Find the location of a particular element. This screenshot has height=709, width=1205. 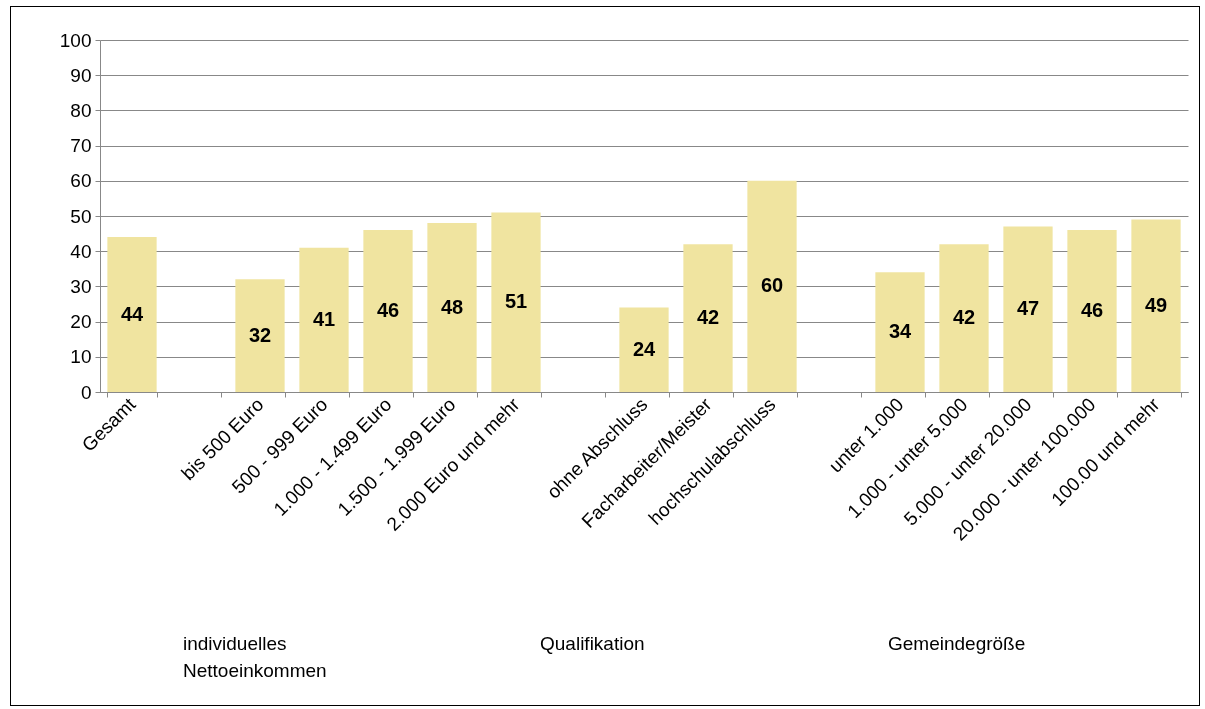

data-label: 47 is located at coordinates (1028, 308).